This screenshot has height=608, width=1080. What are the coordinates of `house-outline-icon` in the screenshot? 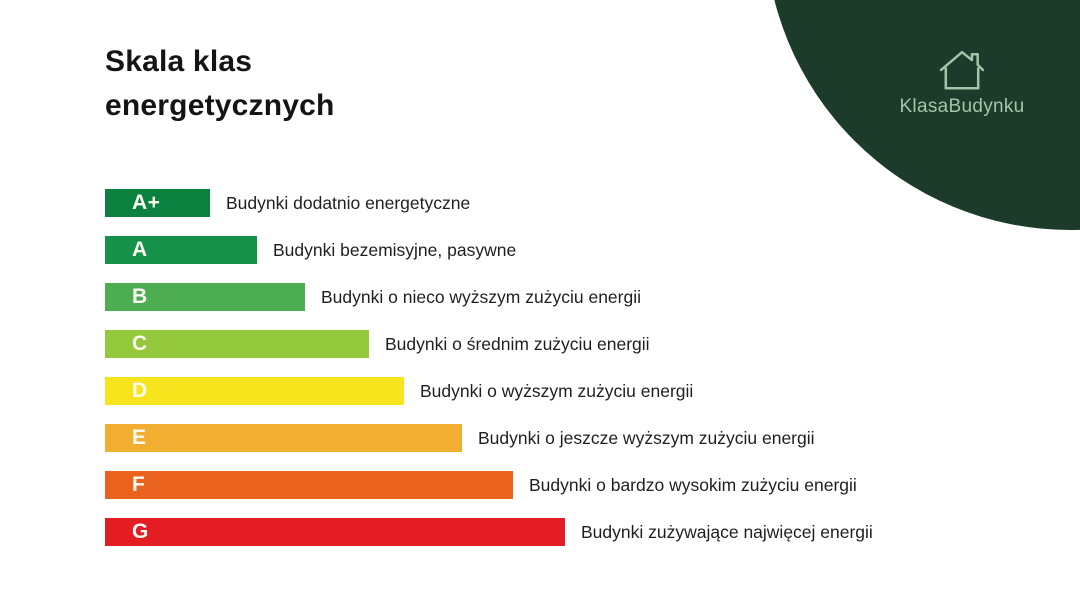 It's located at (962, 71).